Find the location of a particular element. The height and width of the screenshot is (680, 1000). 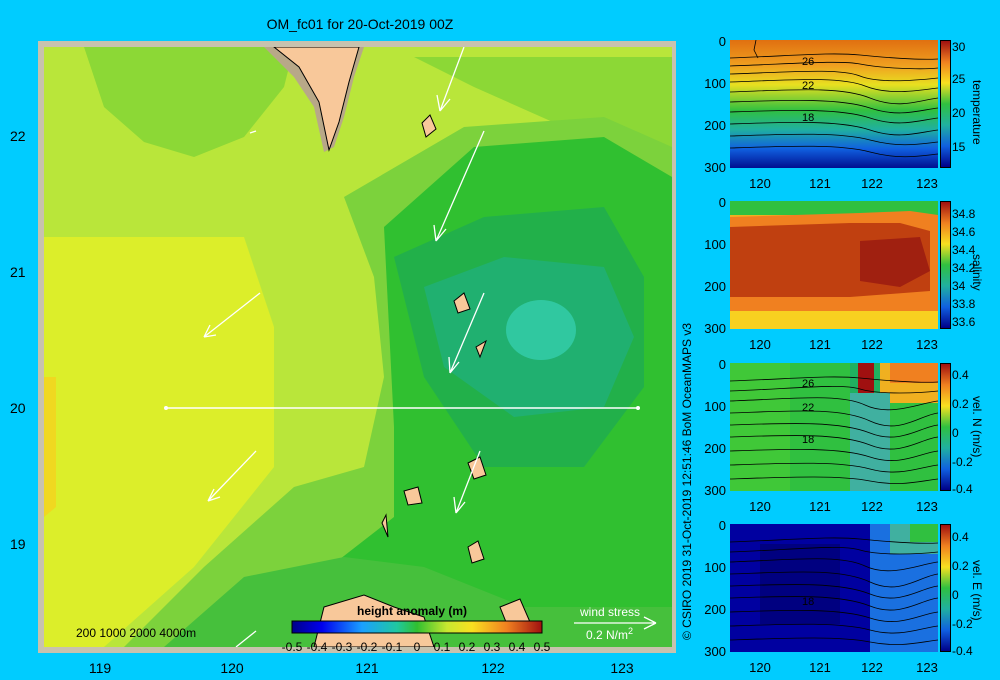

colorbar-tick: 0.1 is located at coordinates (442, 647).